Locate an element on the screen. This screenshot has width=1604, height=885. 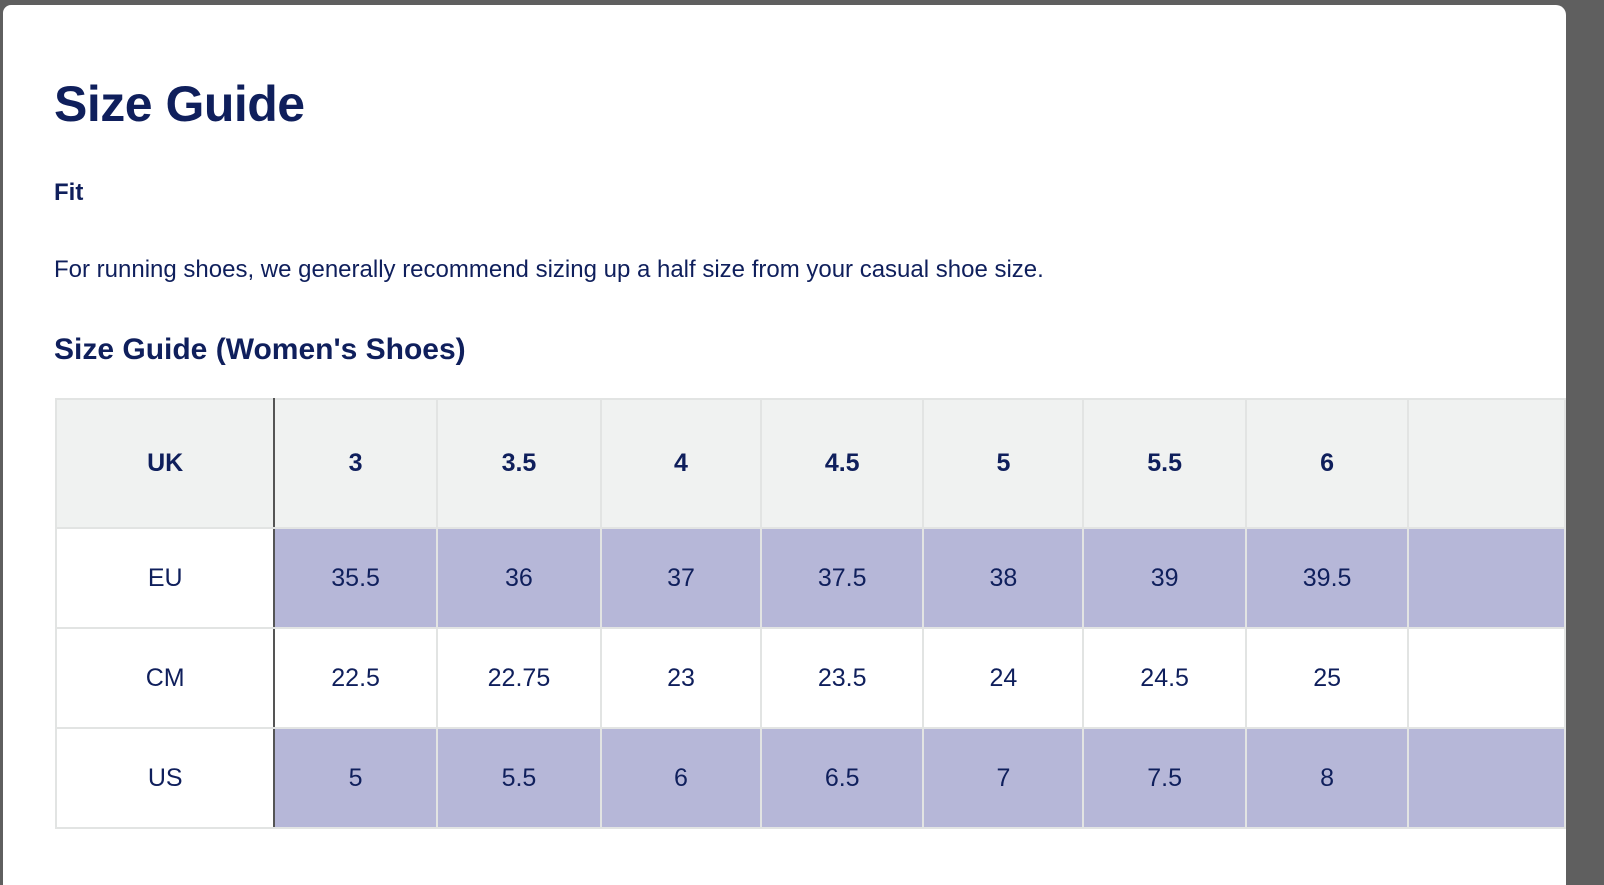
table-cell: 35.5 is located at coordinates (355, 578).